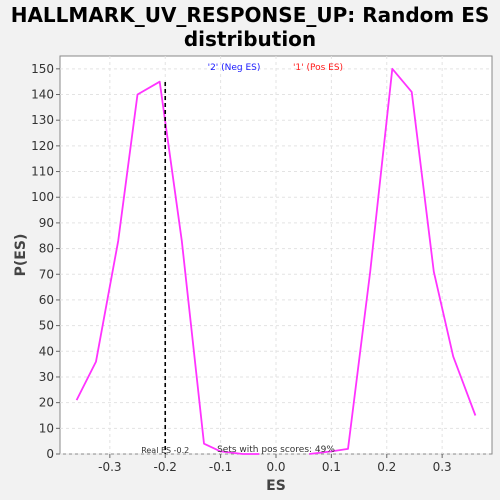 This screenshot has height=500, width=500. Describe the element at coordinates (50, 454) in the screenshot. I see `y-tick-label: 0` at that location.